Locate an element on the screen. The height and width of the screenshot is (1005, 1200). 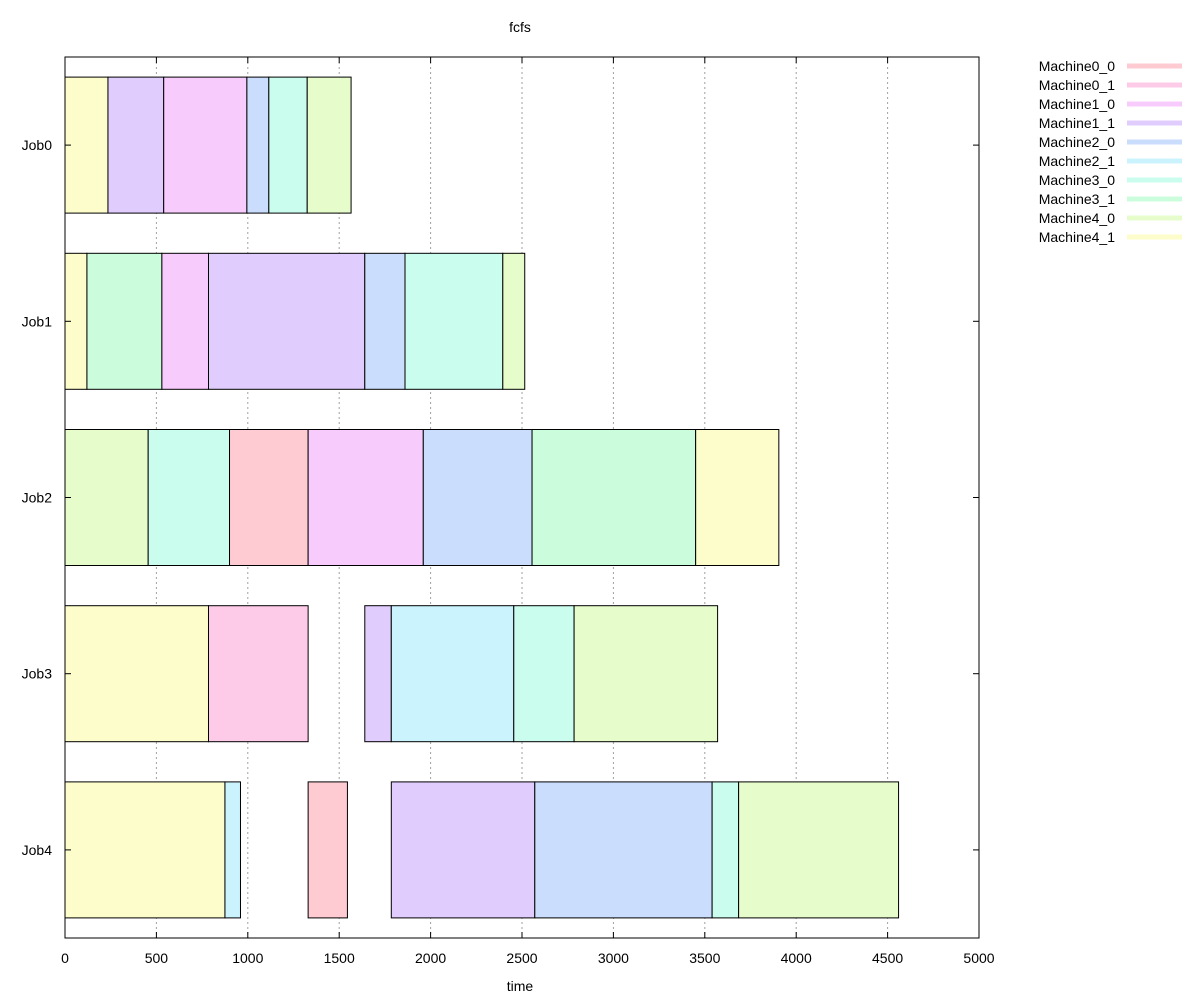
legend-label: Machine1_0 is located at coordinates (1077, 104).